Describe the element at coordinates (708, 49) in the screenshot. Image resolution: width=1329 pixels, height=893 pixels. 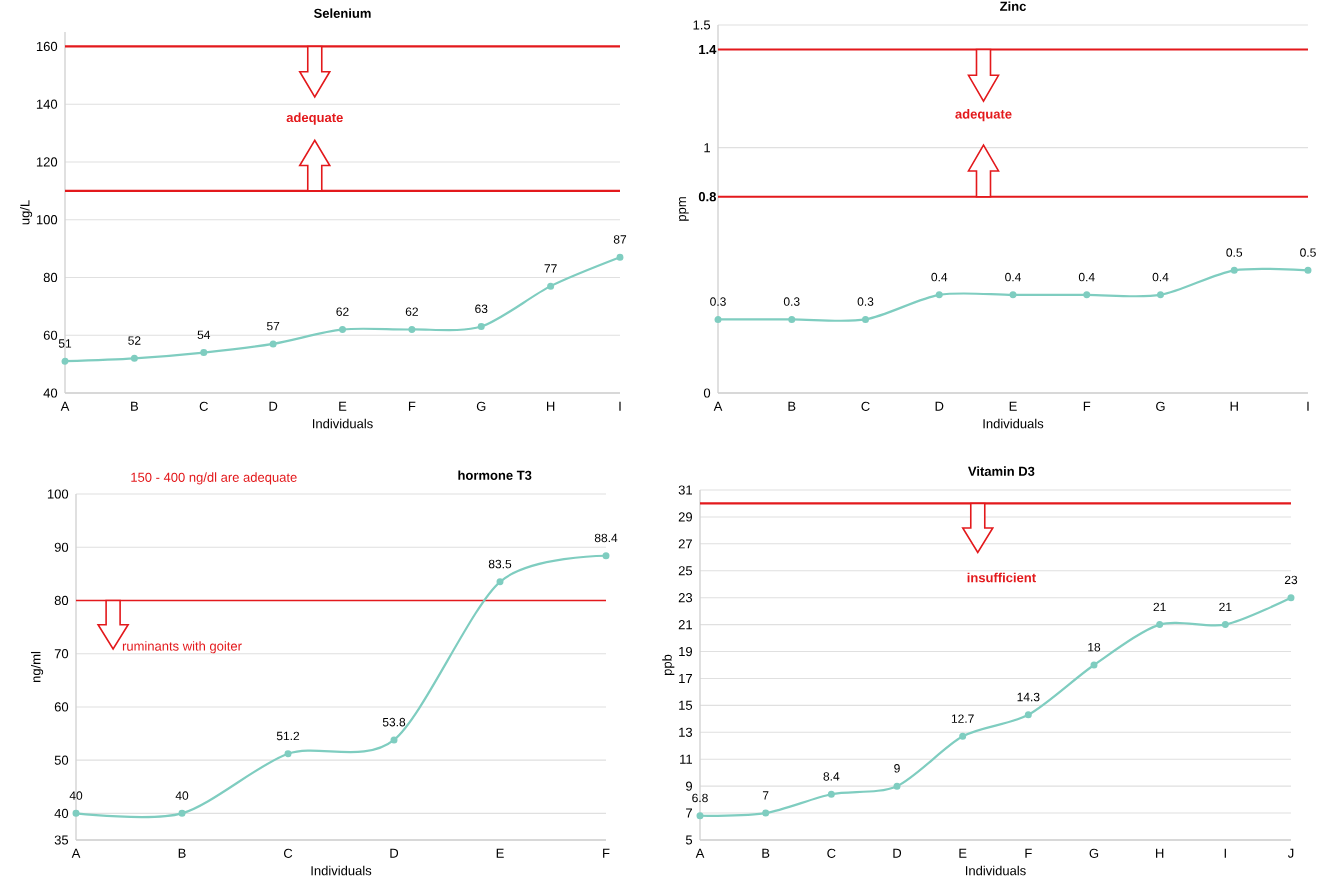
I see `ref-line-label: 1.4` at that location.